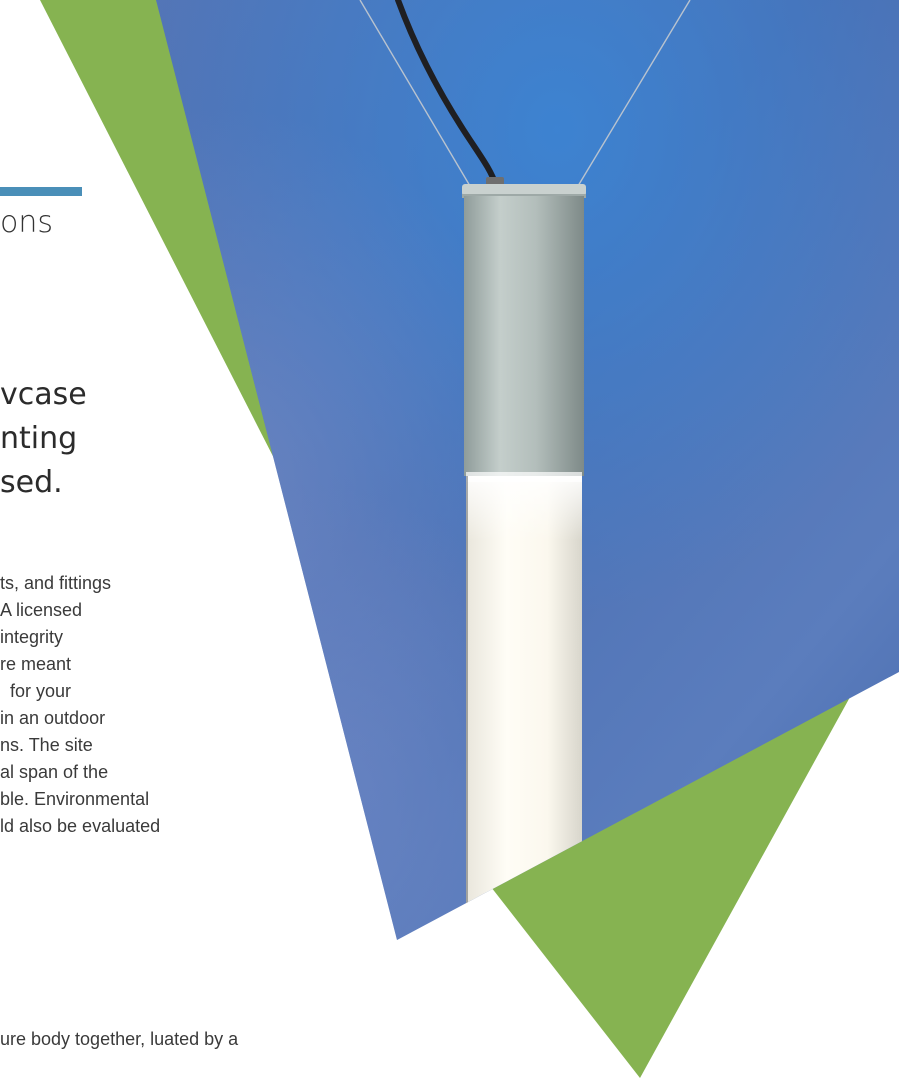  I want to click on headline-line: vcase, so click(43, 394).